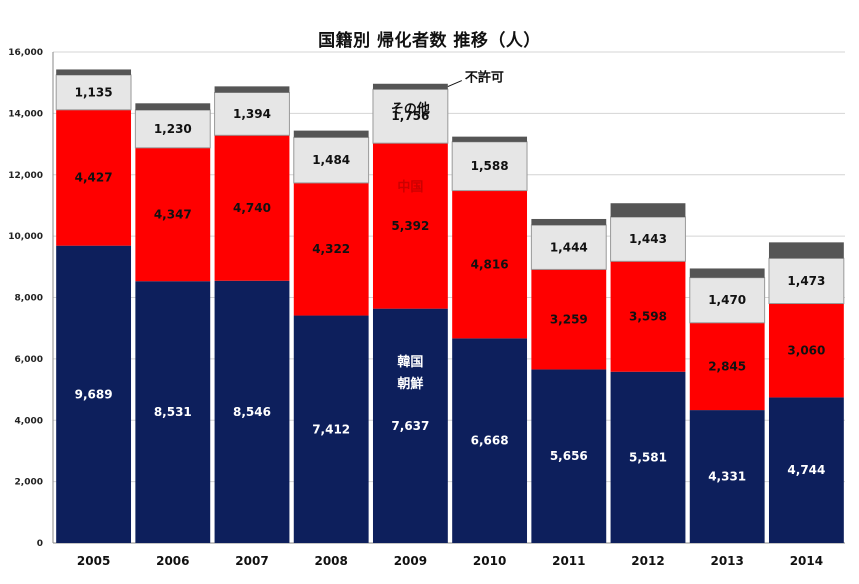 The height and width of the screenshot is (584, 859). Describe the element at coordinates (806, 561) in the screenshot. I see `x-tick-label: 2014` at that location.